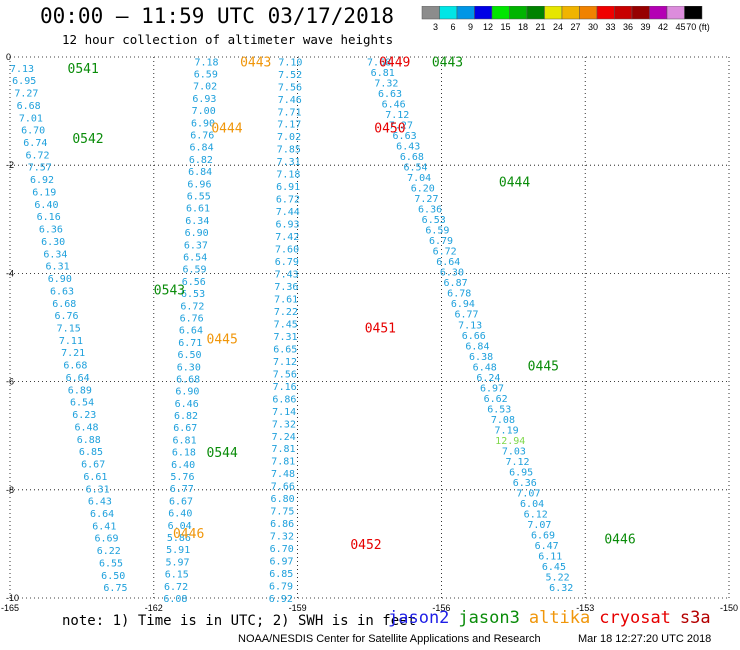  What do you see at coordinates (365, 545) in the screenshot?
I see `pass-label: 0452` at bounding box center [365, 545].